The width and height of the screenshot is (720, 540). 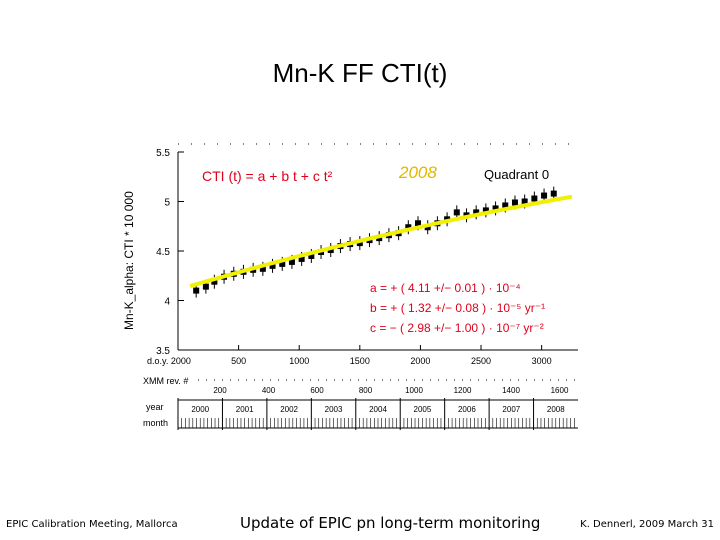 I want to click on x-axis-ticks: 500 1000 1500 2000 2500 3000, so click(x=391, y=355).